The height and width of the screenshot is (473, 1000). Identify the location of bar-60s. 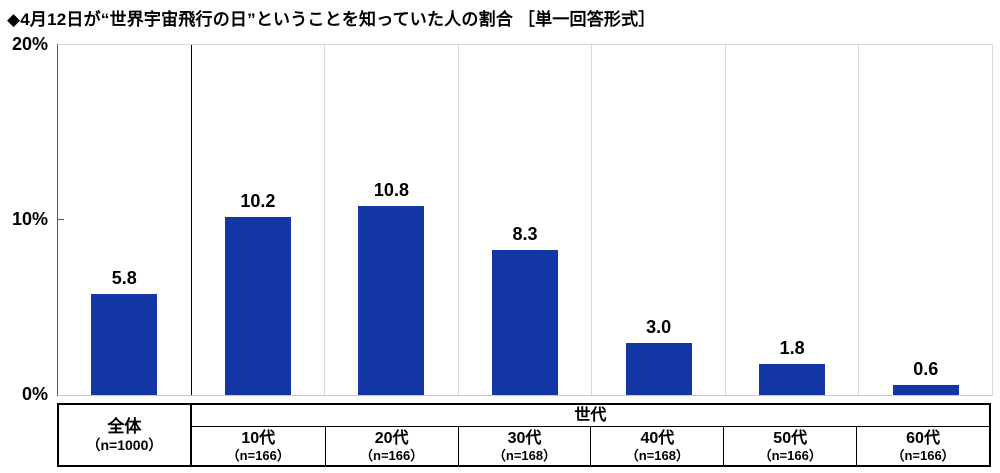
(925, 389).